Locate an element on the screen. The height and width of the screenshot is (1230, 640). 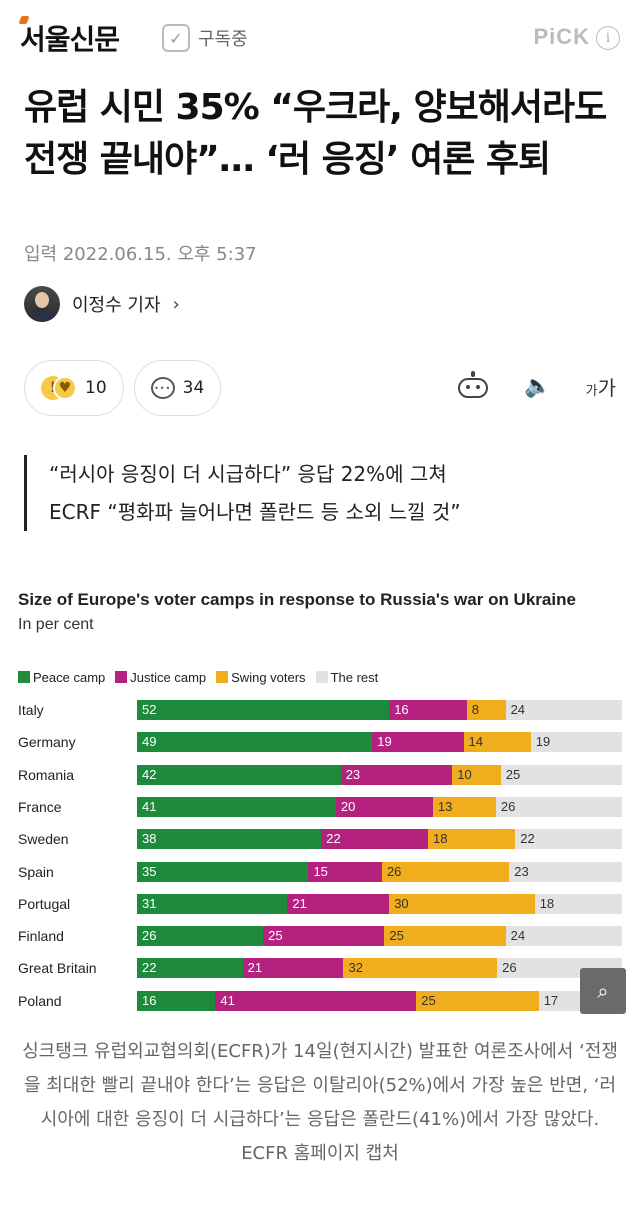
comment-button: ••• 34 is located at coordinates (177, 388).